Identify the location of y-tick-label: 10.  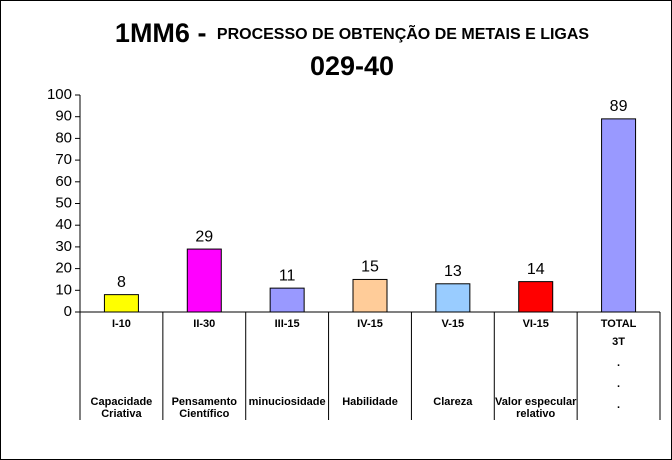
(63, 289).